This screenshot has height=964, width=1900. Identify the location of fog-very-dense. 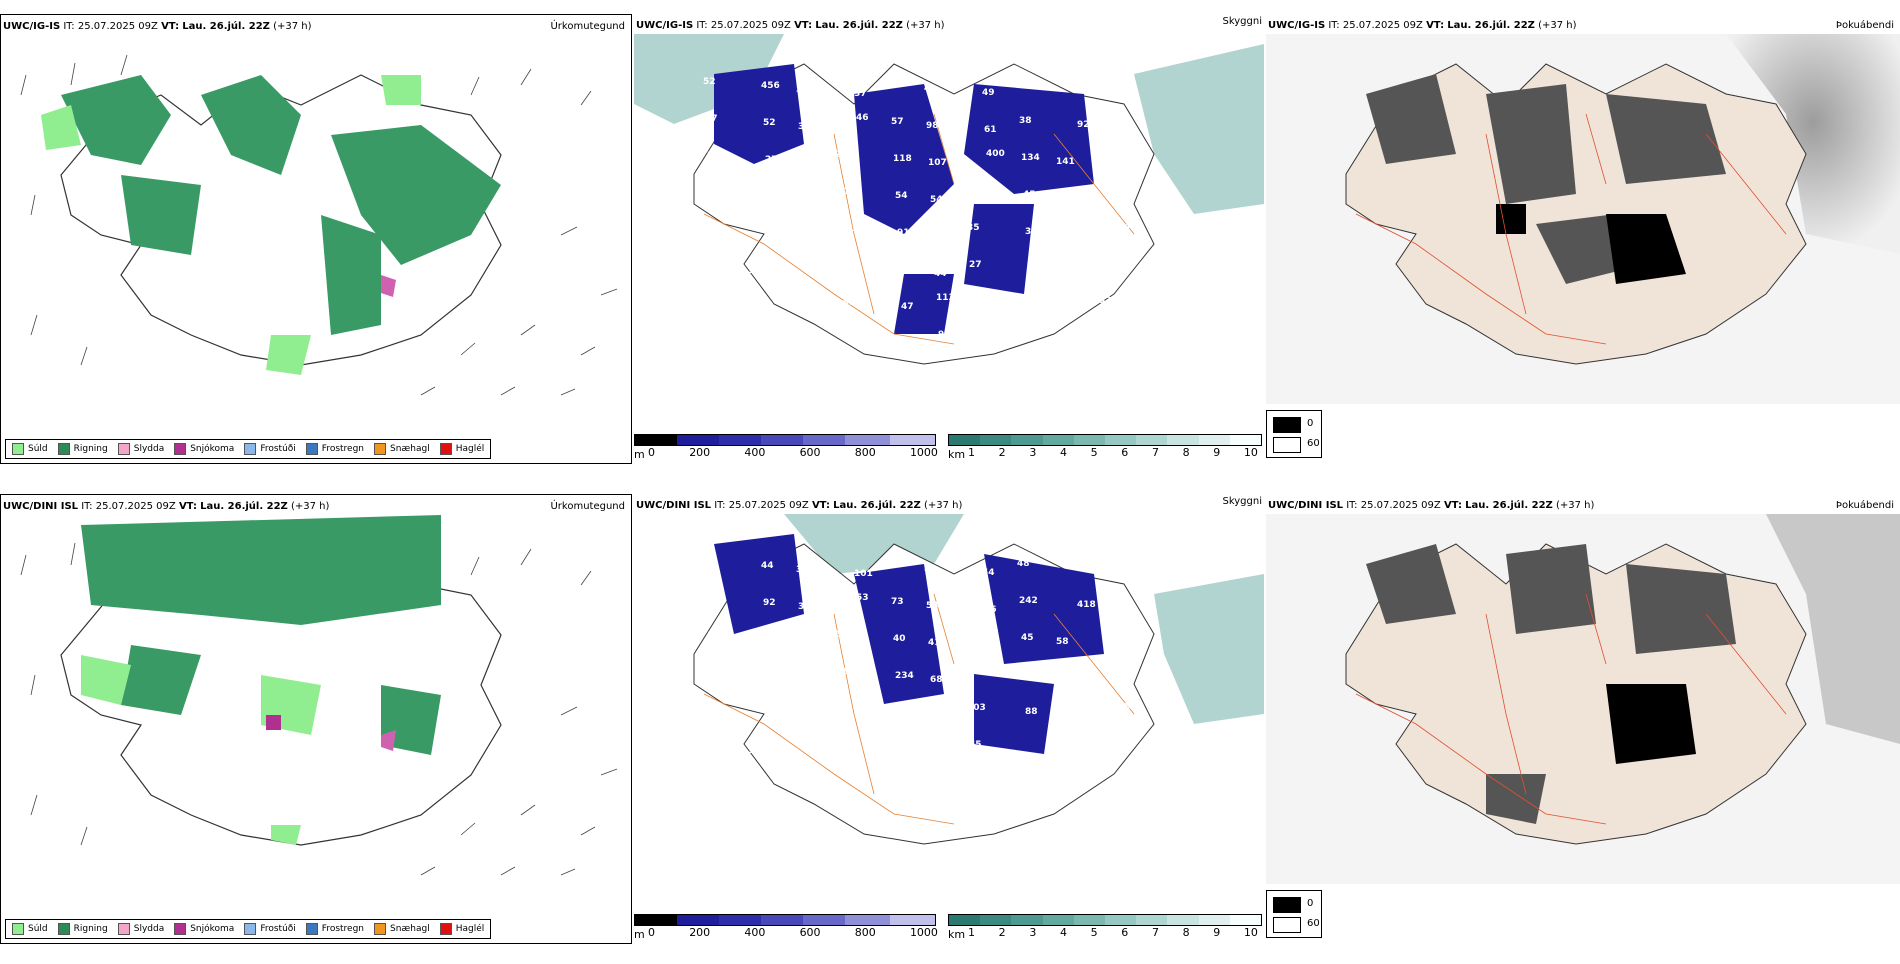
(1651, 724).